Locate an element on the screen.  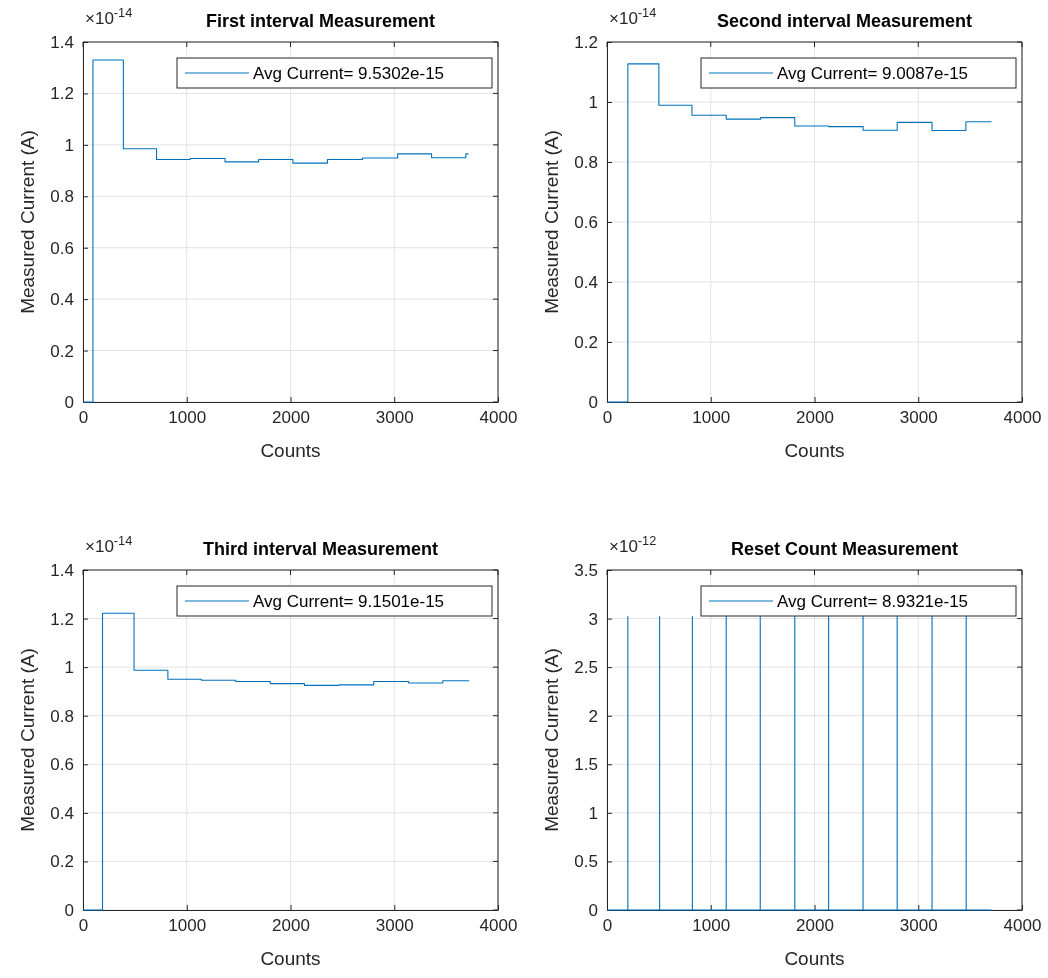
chart-title: Reset Count Measurement is located at coordinates (844, 549).